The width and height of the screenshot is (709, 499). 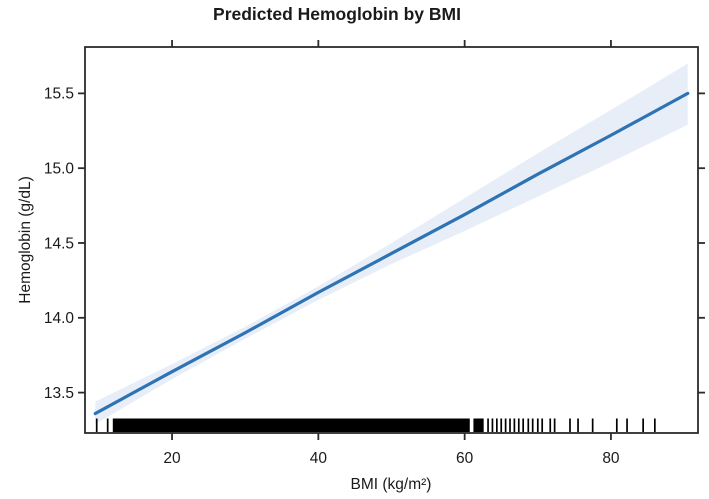 What do you see at coordinates (611, 458) in the screenshot?
I see `x-tick-label: 80` at bounding box center [611, 458].